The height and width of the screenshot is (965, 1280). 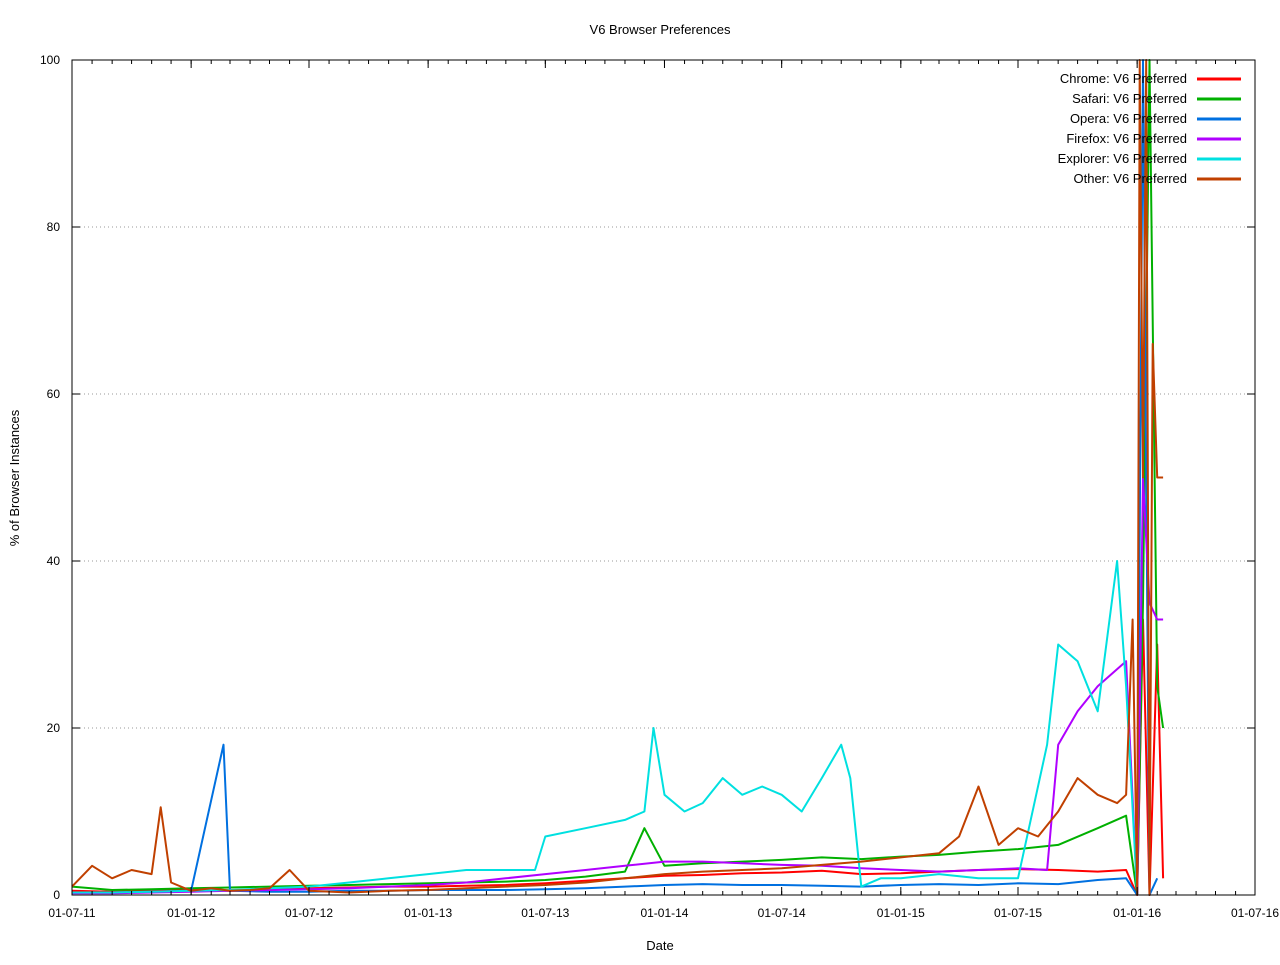 I want to click on x-tick-label: 01-07-16, so click(x=1255, y=913).